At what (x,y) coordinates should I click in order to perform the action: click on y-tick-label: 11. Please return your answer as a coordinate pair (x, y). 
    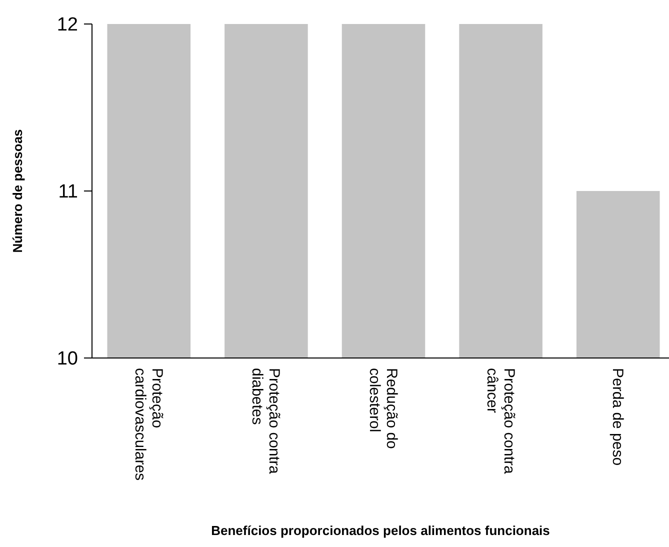
    Looking at the image, I should click on (68, 192).